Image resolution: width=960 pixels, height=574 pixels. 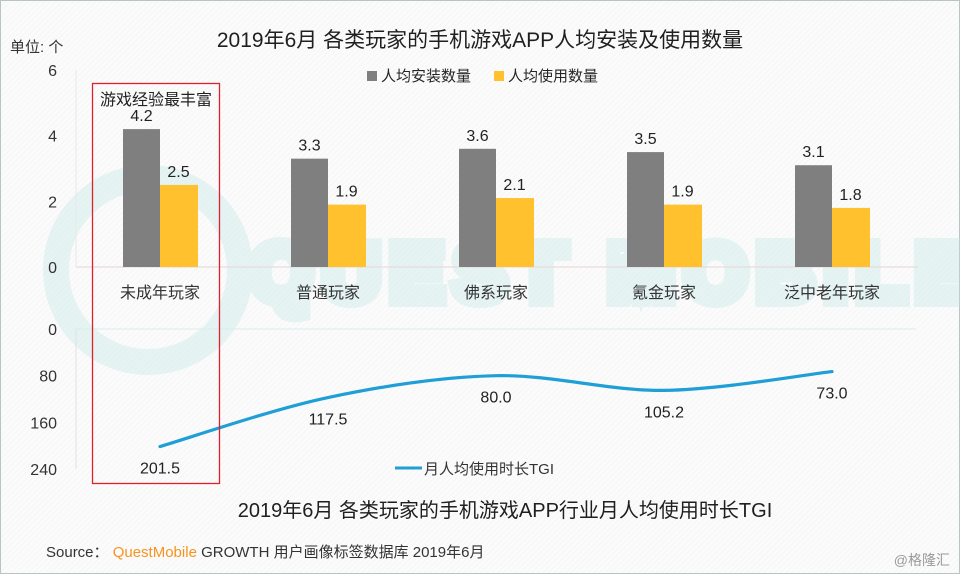 What do you see at coordinates (37, 47) in the screenshot?
I see `y-axis-unit-label: 单位: 个` at bounding box center [37, 47].